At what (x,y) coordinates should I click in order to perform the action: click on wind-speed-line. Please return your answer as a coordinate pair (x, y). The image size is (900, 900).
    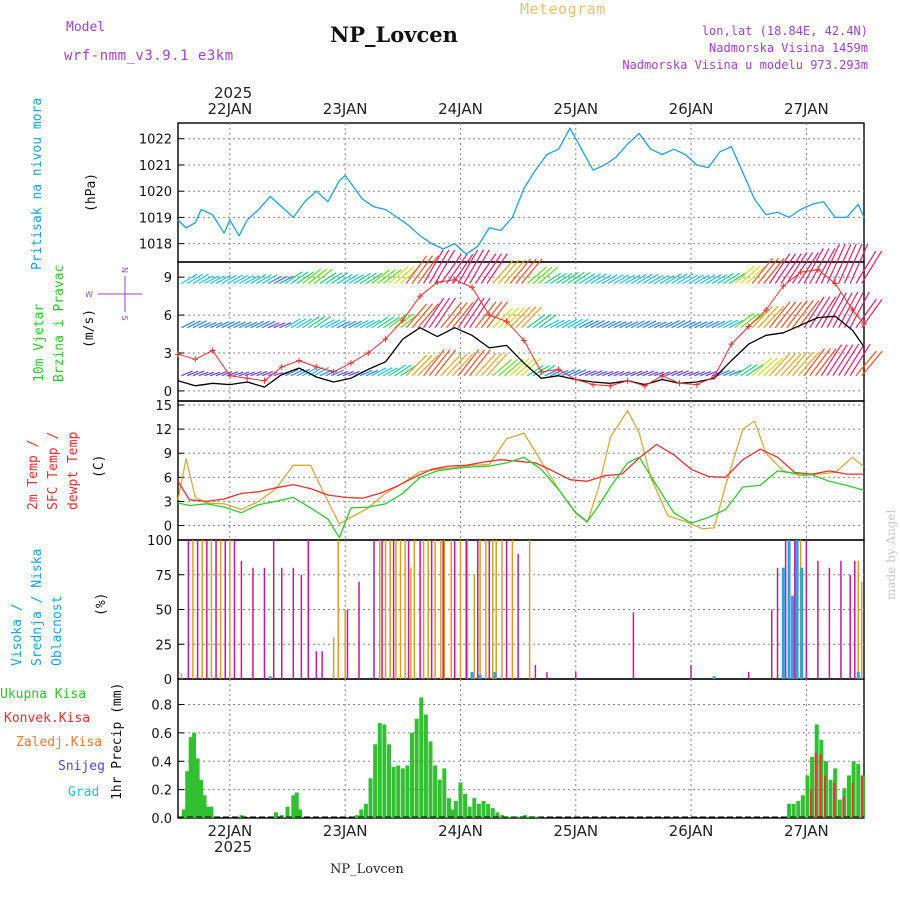
    Looking at the image, I should click on (521, 351).